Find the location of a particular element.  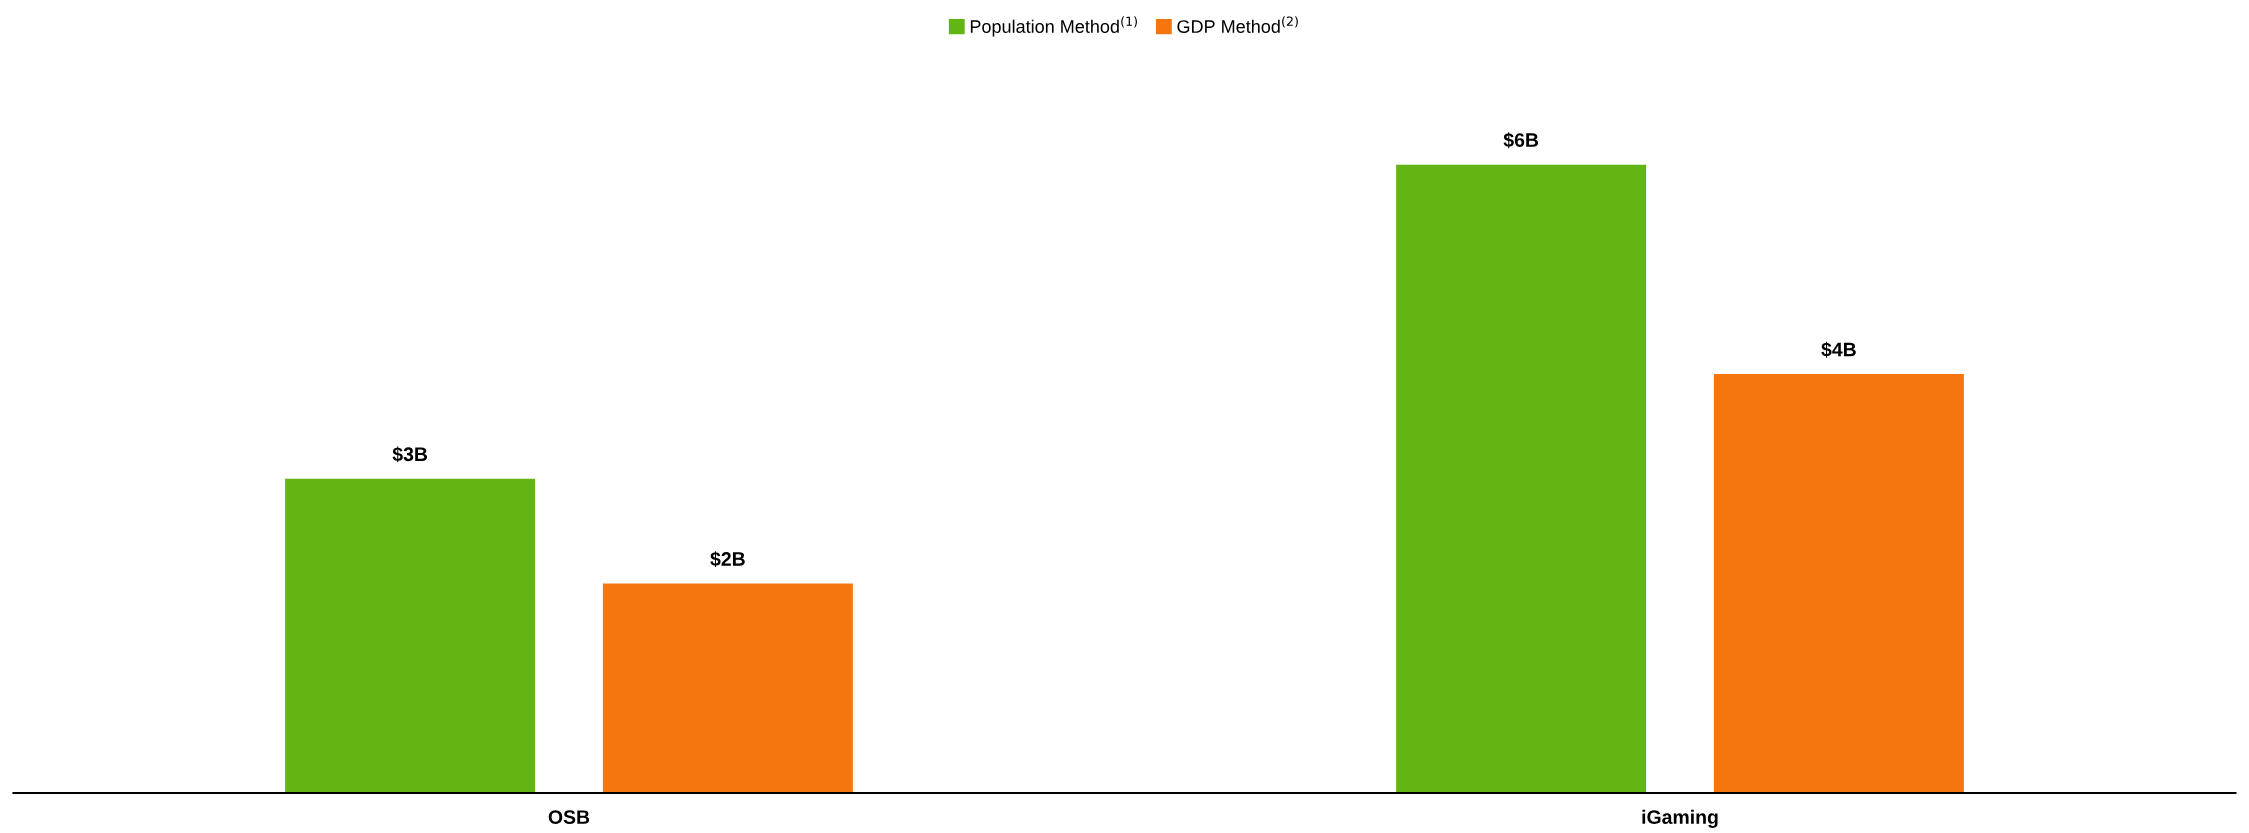

data-label: $6B is located at coordinates (1521, 140).